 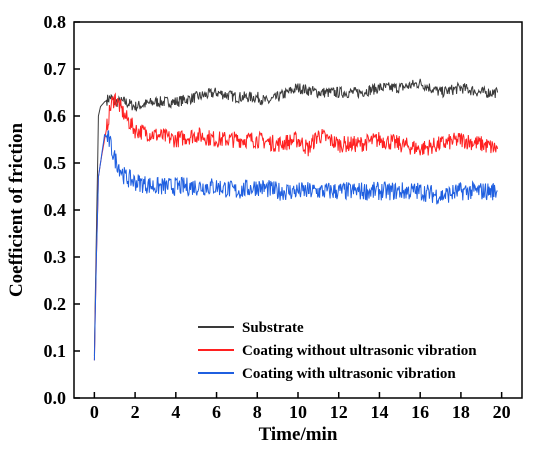 What do you see at coordinates (175, 412) in the screenshot?
I see `x-tick-label: 4` at bounding box center [175, 412].